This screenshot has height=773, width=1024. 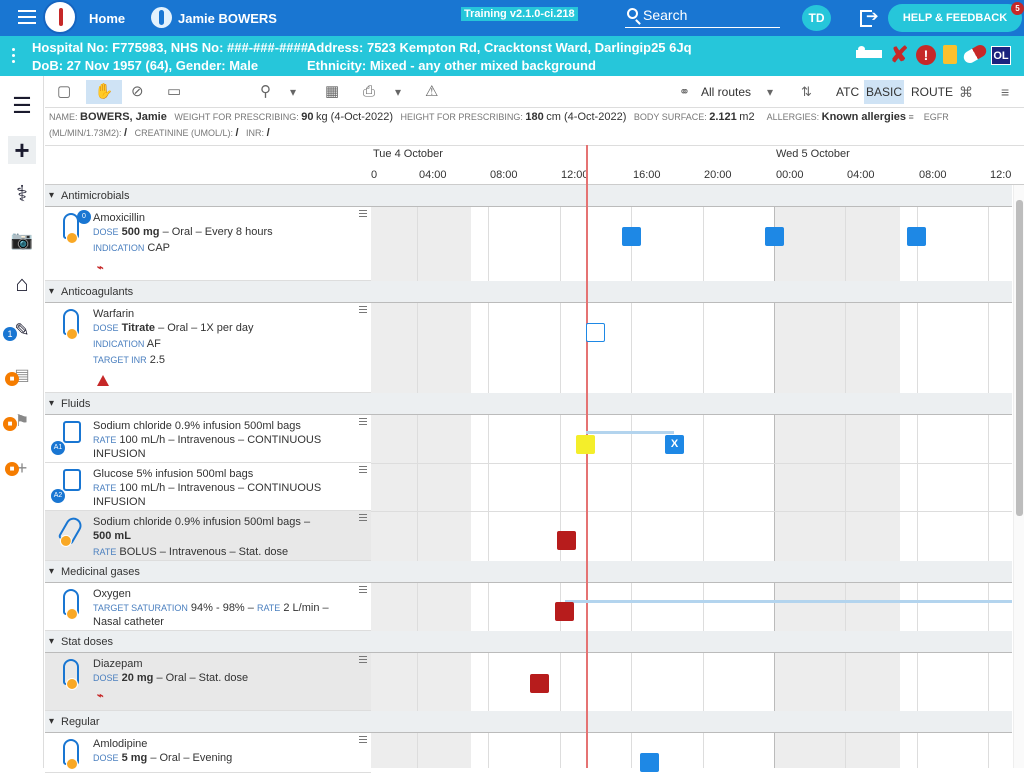 I want to click on menu-icon, so click(x=27, y=17).